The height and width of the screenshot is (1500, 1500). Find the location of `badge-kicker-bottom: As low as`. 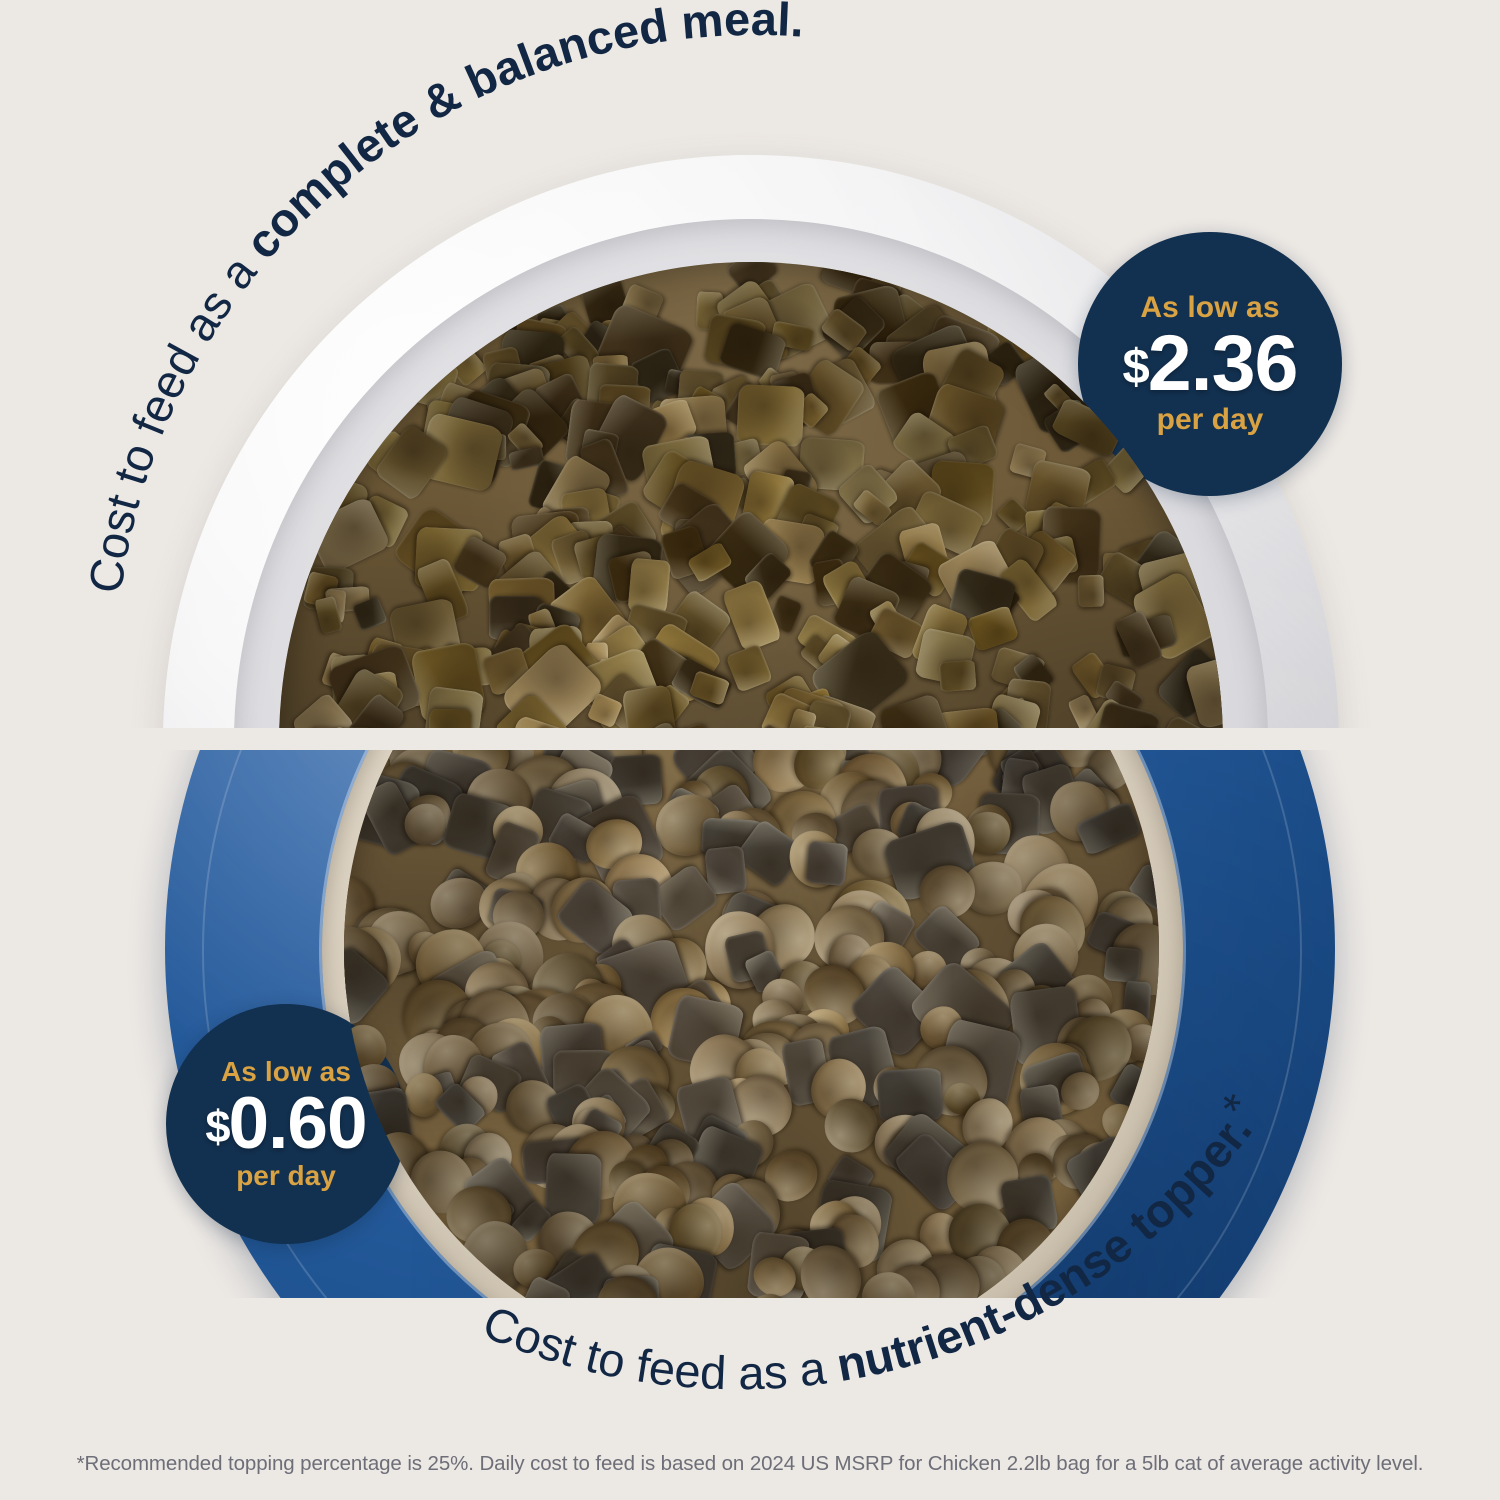

badge-kicker-bottom: As low as is located at coordinates (286, 1071).